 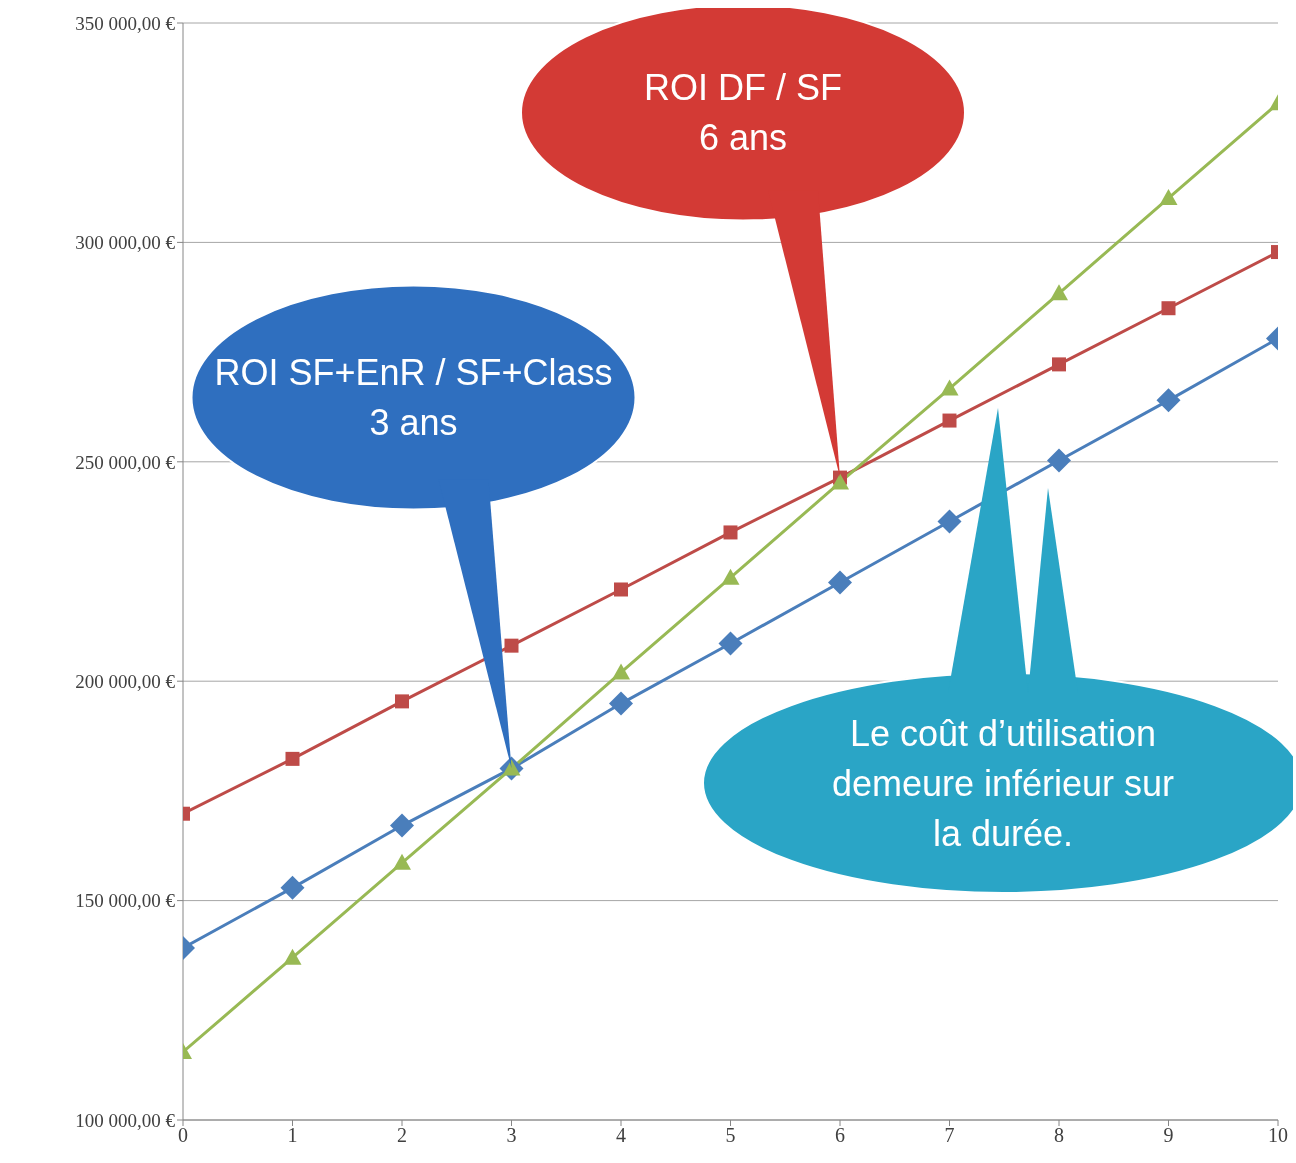 What do you see at coordinates (949, 1135) in the screenshot?
I see `x-tick-label: 7` at bounding box center [949, 1135].